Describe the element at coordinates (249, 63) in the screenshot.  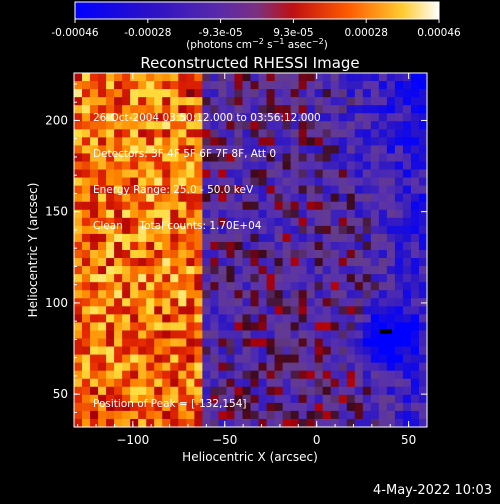
I see `chart-title: Reconstructed RHESSI Image` at that location.